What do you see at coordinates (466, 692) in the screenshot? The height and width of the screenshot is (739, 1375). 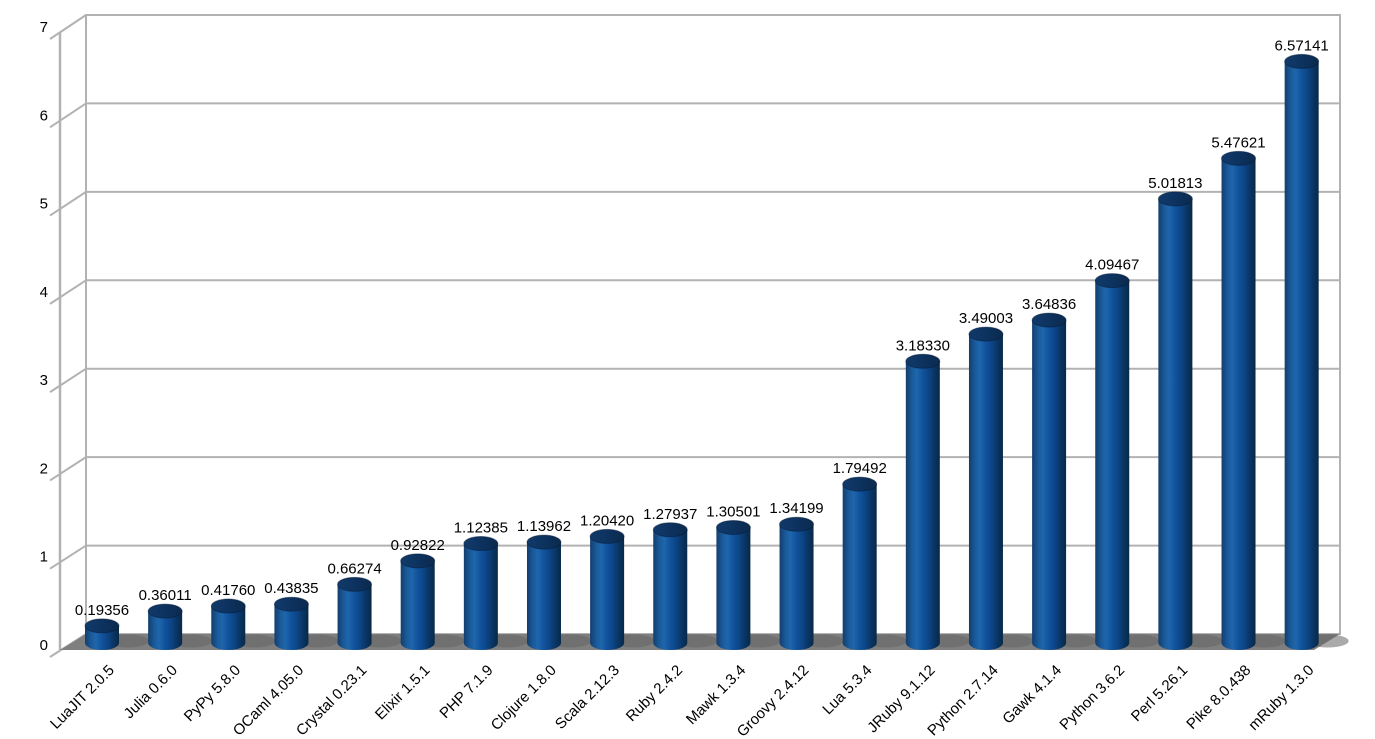 I see `x-axis-label: PHP 7.1.9` at bounding box center [466, 692].